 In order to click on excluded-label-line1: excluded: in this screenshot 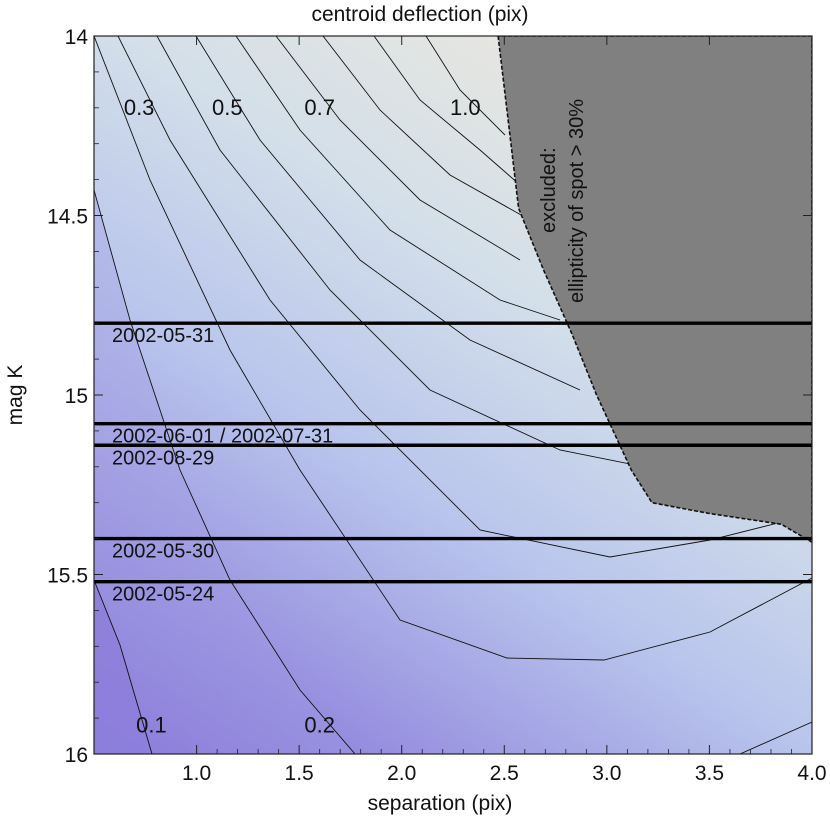, I will do `click(549, 190)`.